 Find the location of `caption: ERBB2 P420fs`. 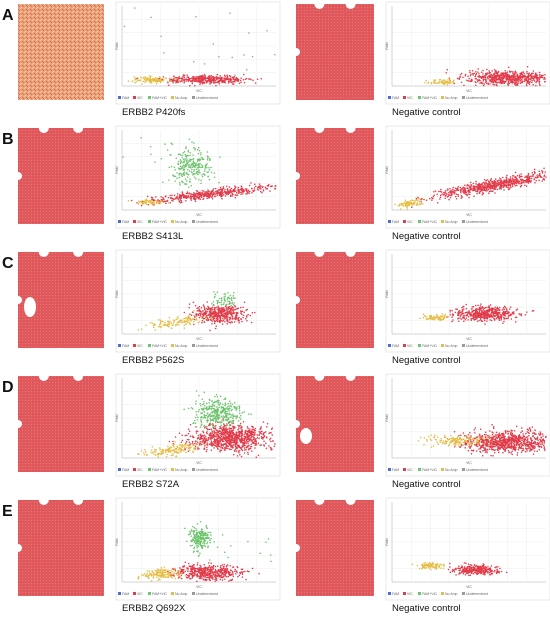

caption: ERBB2 P420fs is located at coordinates (154, 112).